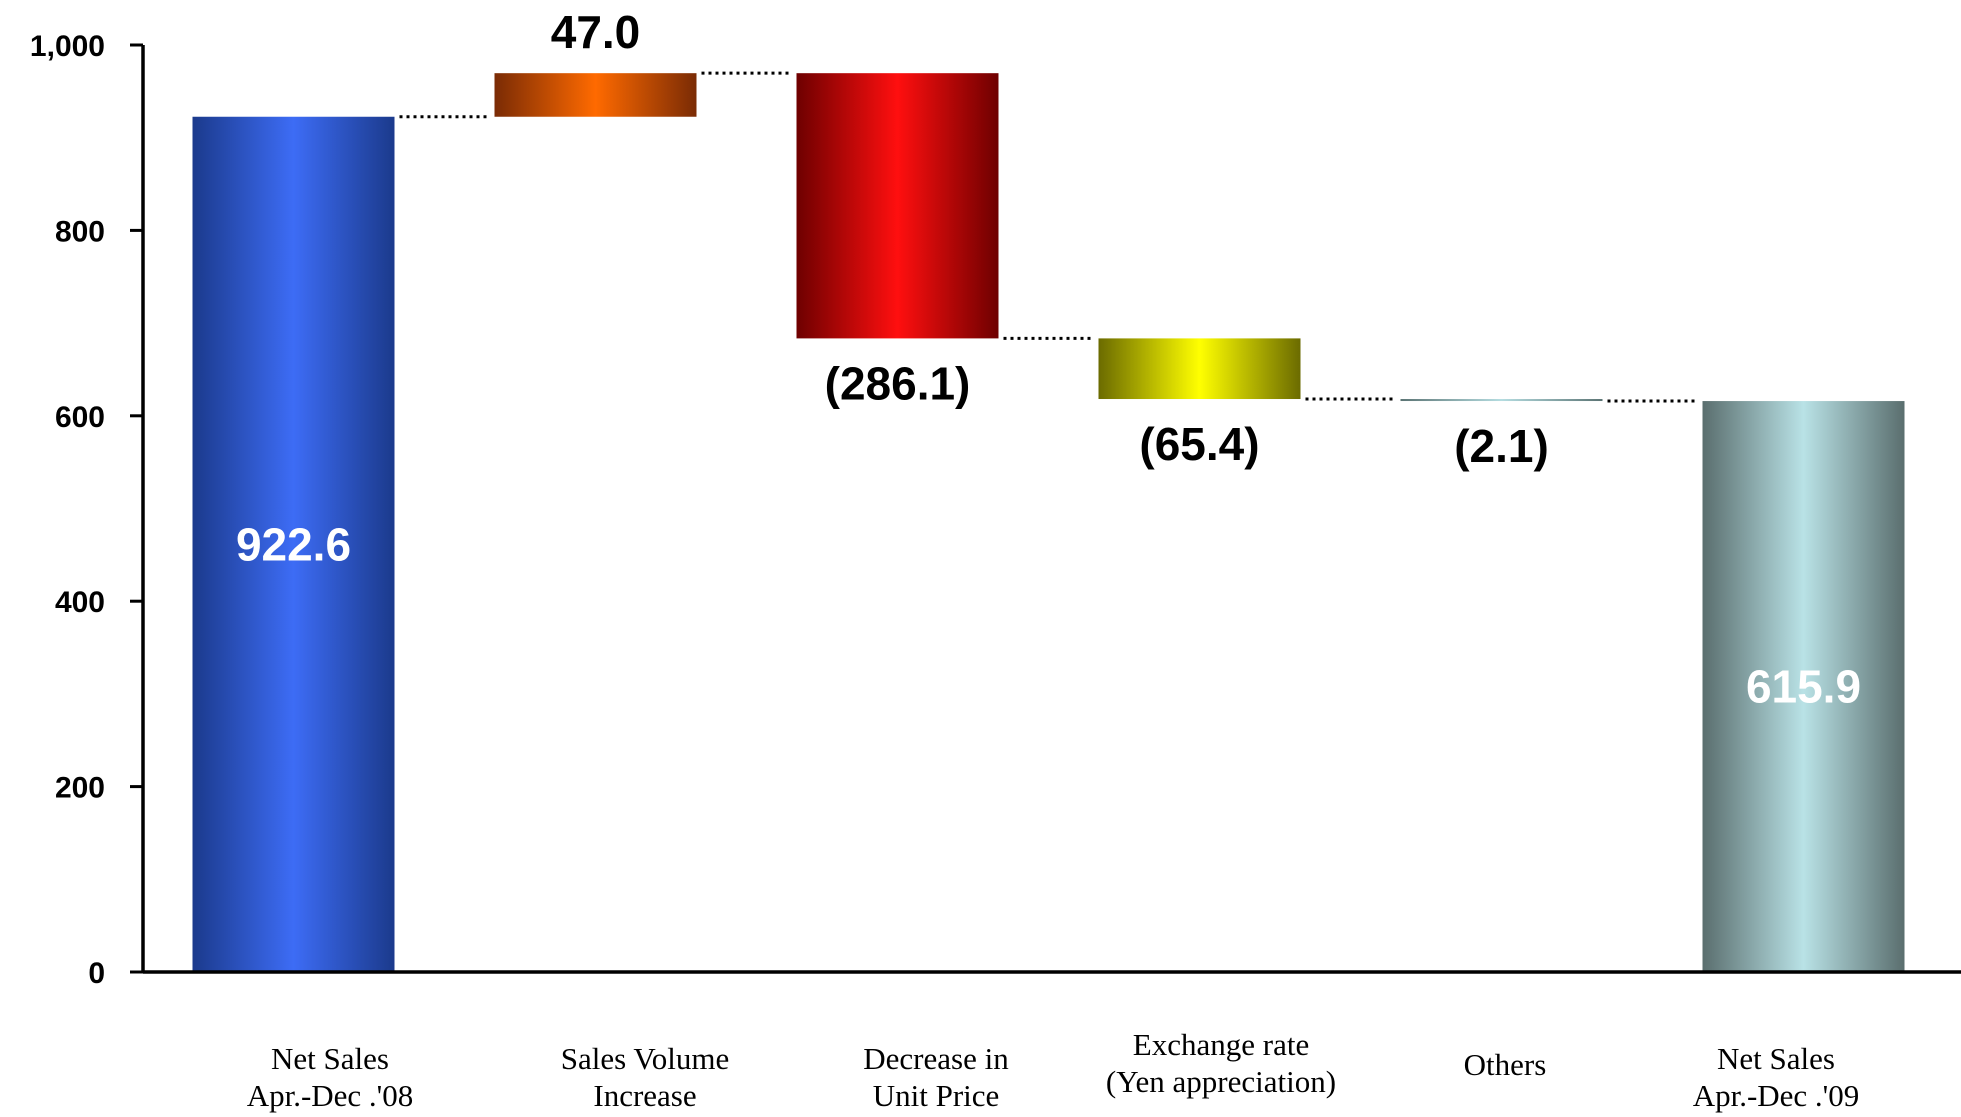  Describe the element at coordinates (67, 46) in the screenshot. I see `y-tick-label-5: 1,000` at that location.